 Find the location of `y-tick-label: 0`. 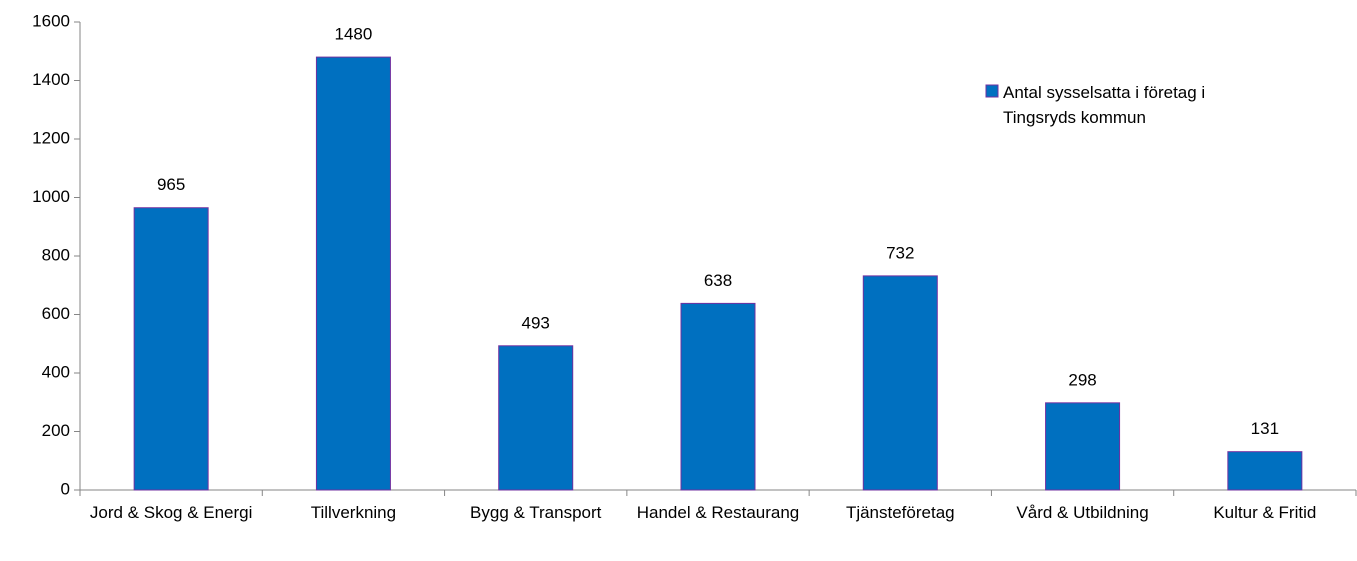

y-tick-label: 0 is located at coordinates (65, 488).